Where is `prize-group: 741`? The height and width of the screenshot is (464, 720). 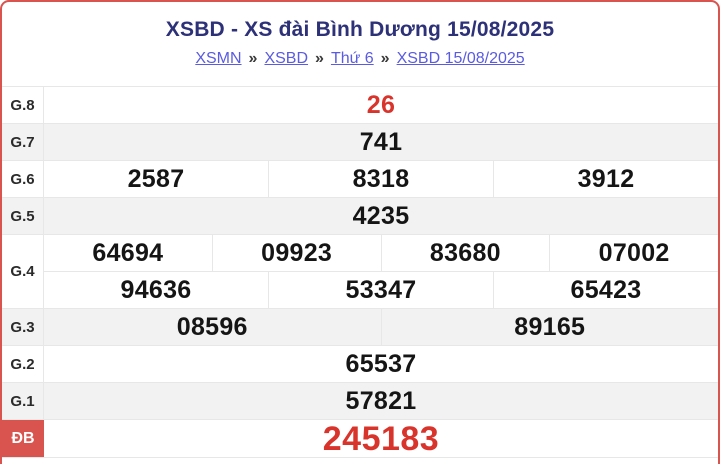 prize-group: 741 is located at coordinates (381, 142).